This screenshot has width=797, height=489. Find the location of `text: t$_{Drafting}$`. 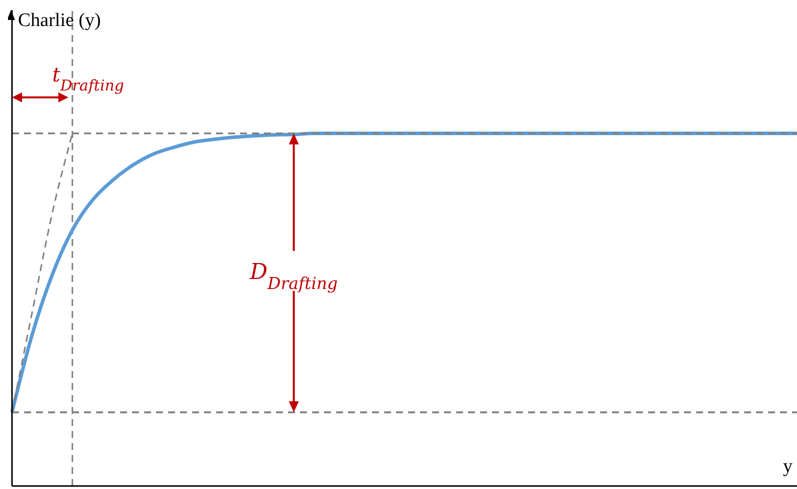

text: t$_{Drafting}$ is located at coordinates (88, 78).